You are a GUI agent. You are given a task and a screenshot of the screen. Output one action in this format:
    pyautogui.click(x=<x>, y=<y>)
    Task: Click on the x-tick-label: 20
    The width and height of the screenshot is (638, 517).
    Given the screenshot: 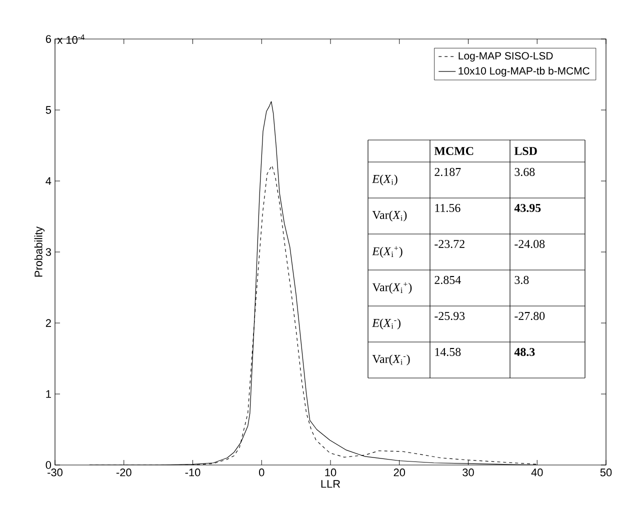 What is the action you would take?
    pyautogui.click(x=400, y=472)
    